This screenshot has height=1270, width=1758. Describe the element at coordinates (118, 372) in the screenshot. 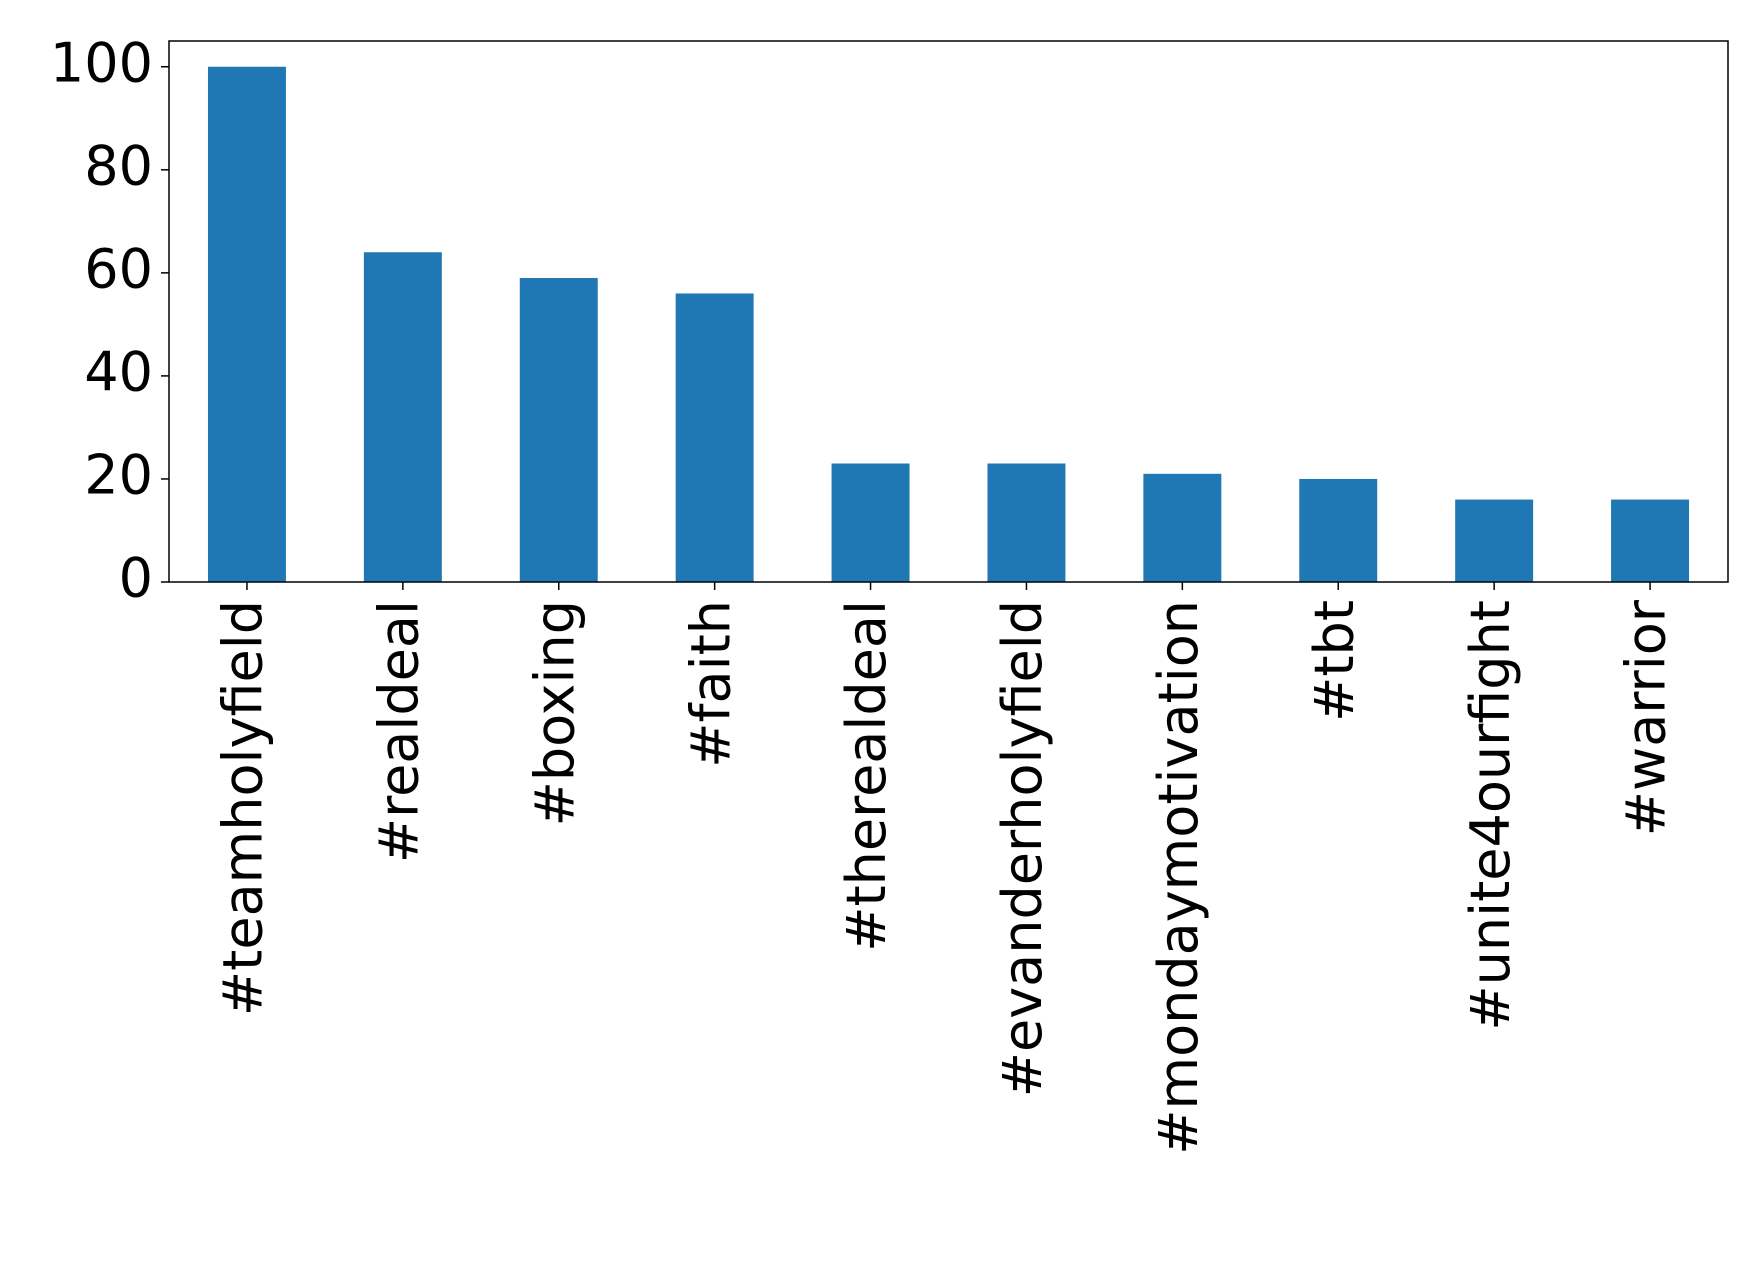

I see `y-tick-label: 40` at that location.